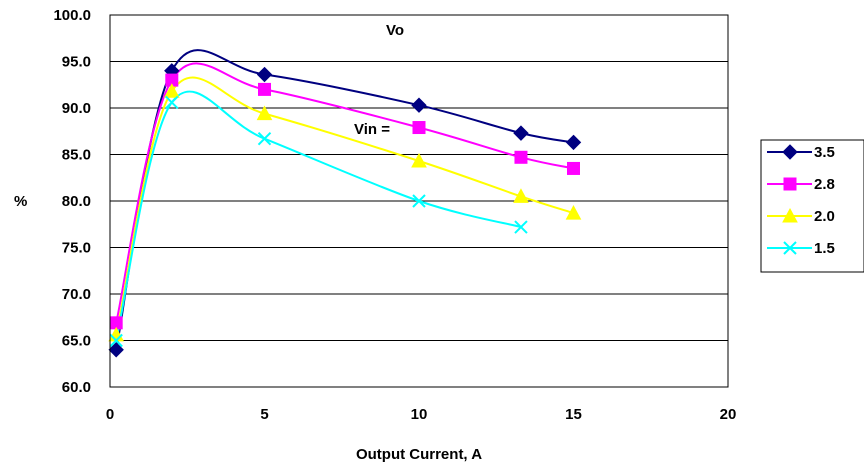 The image size is (864, 473). What do you see at coordinates (801, 200) in the screenshot?
I see `legend-items: 3.5 2.8 2.0 1.5` at bounding box center [801, 200].